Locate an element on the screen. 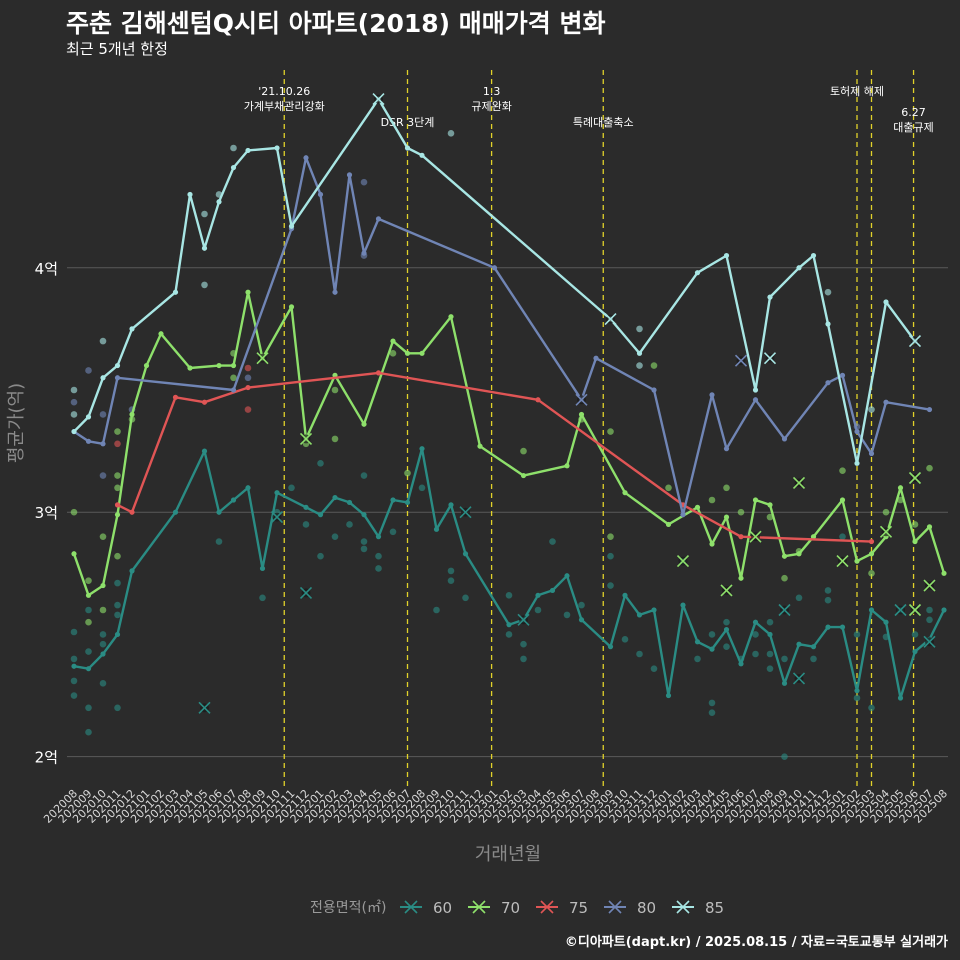 The image size is (960, 960). chart-subtitle: 최근 5개년 한정 is located at coordinates (117, 49).